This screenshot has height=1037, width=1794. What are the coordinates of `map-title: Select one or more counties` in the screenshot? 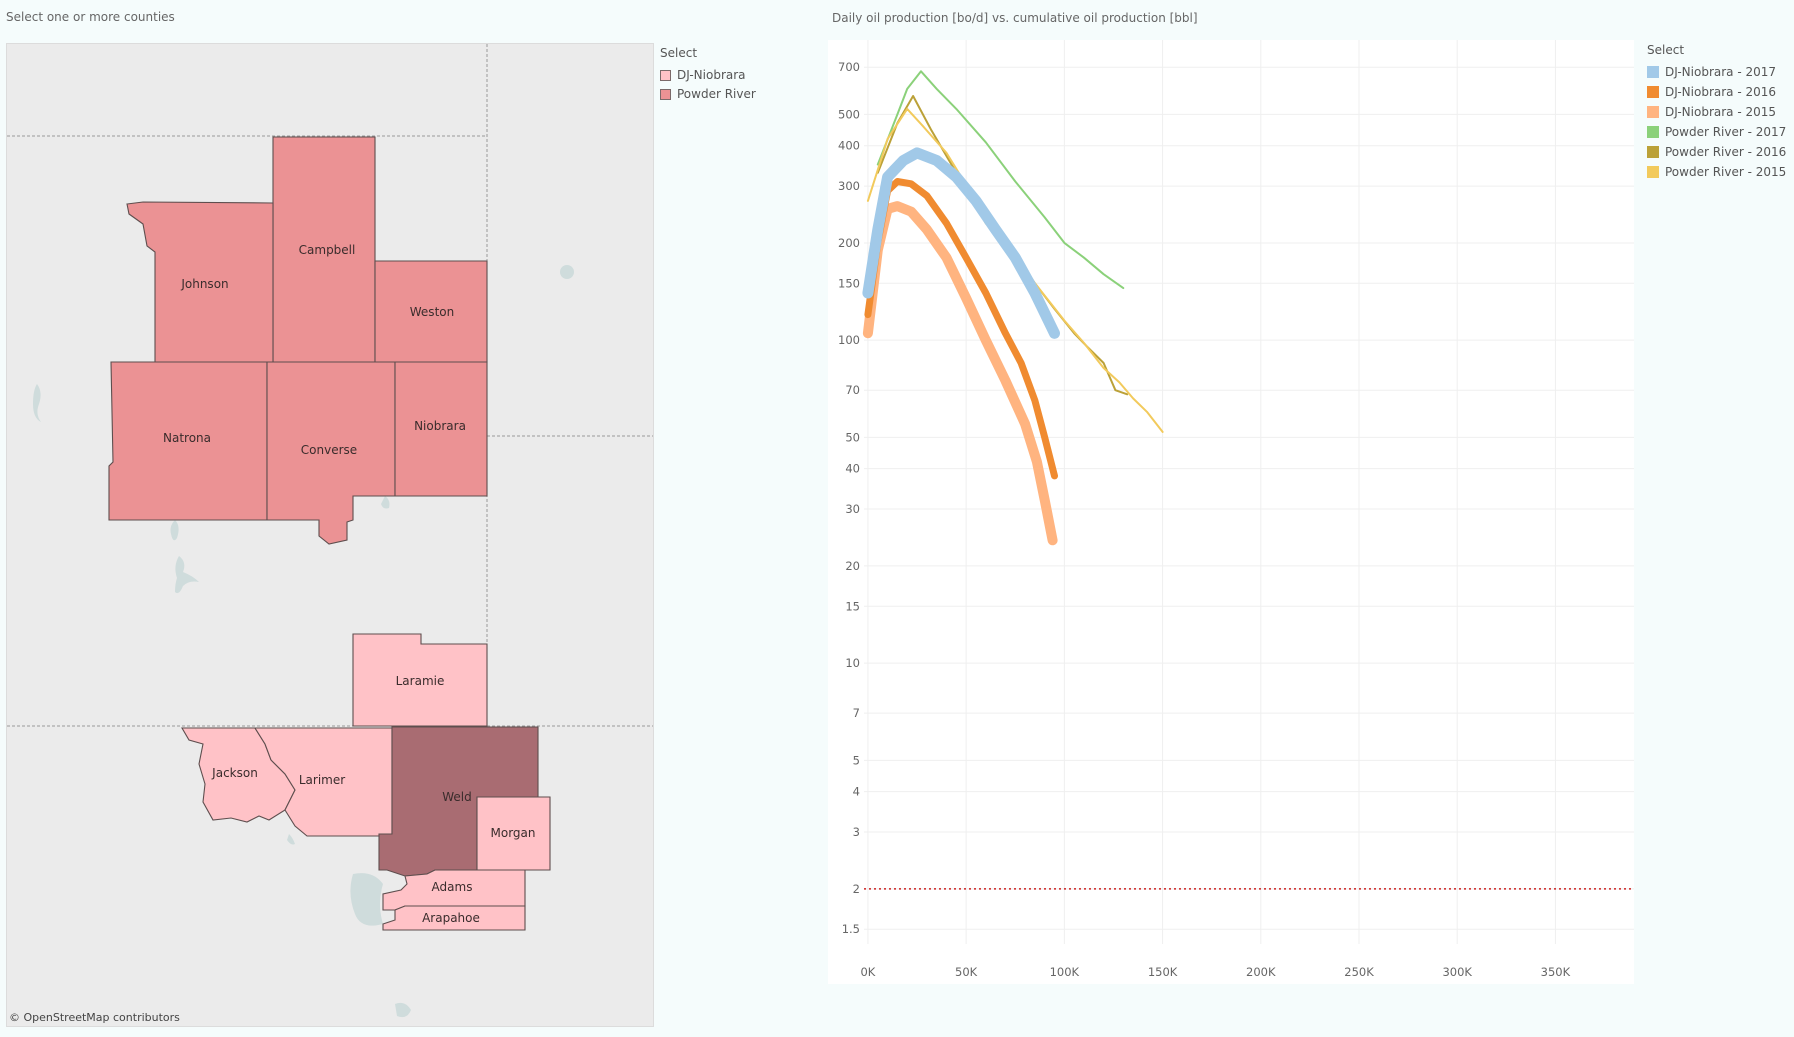 It's located at (90, 17).